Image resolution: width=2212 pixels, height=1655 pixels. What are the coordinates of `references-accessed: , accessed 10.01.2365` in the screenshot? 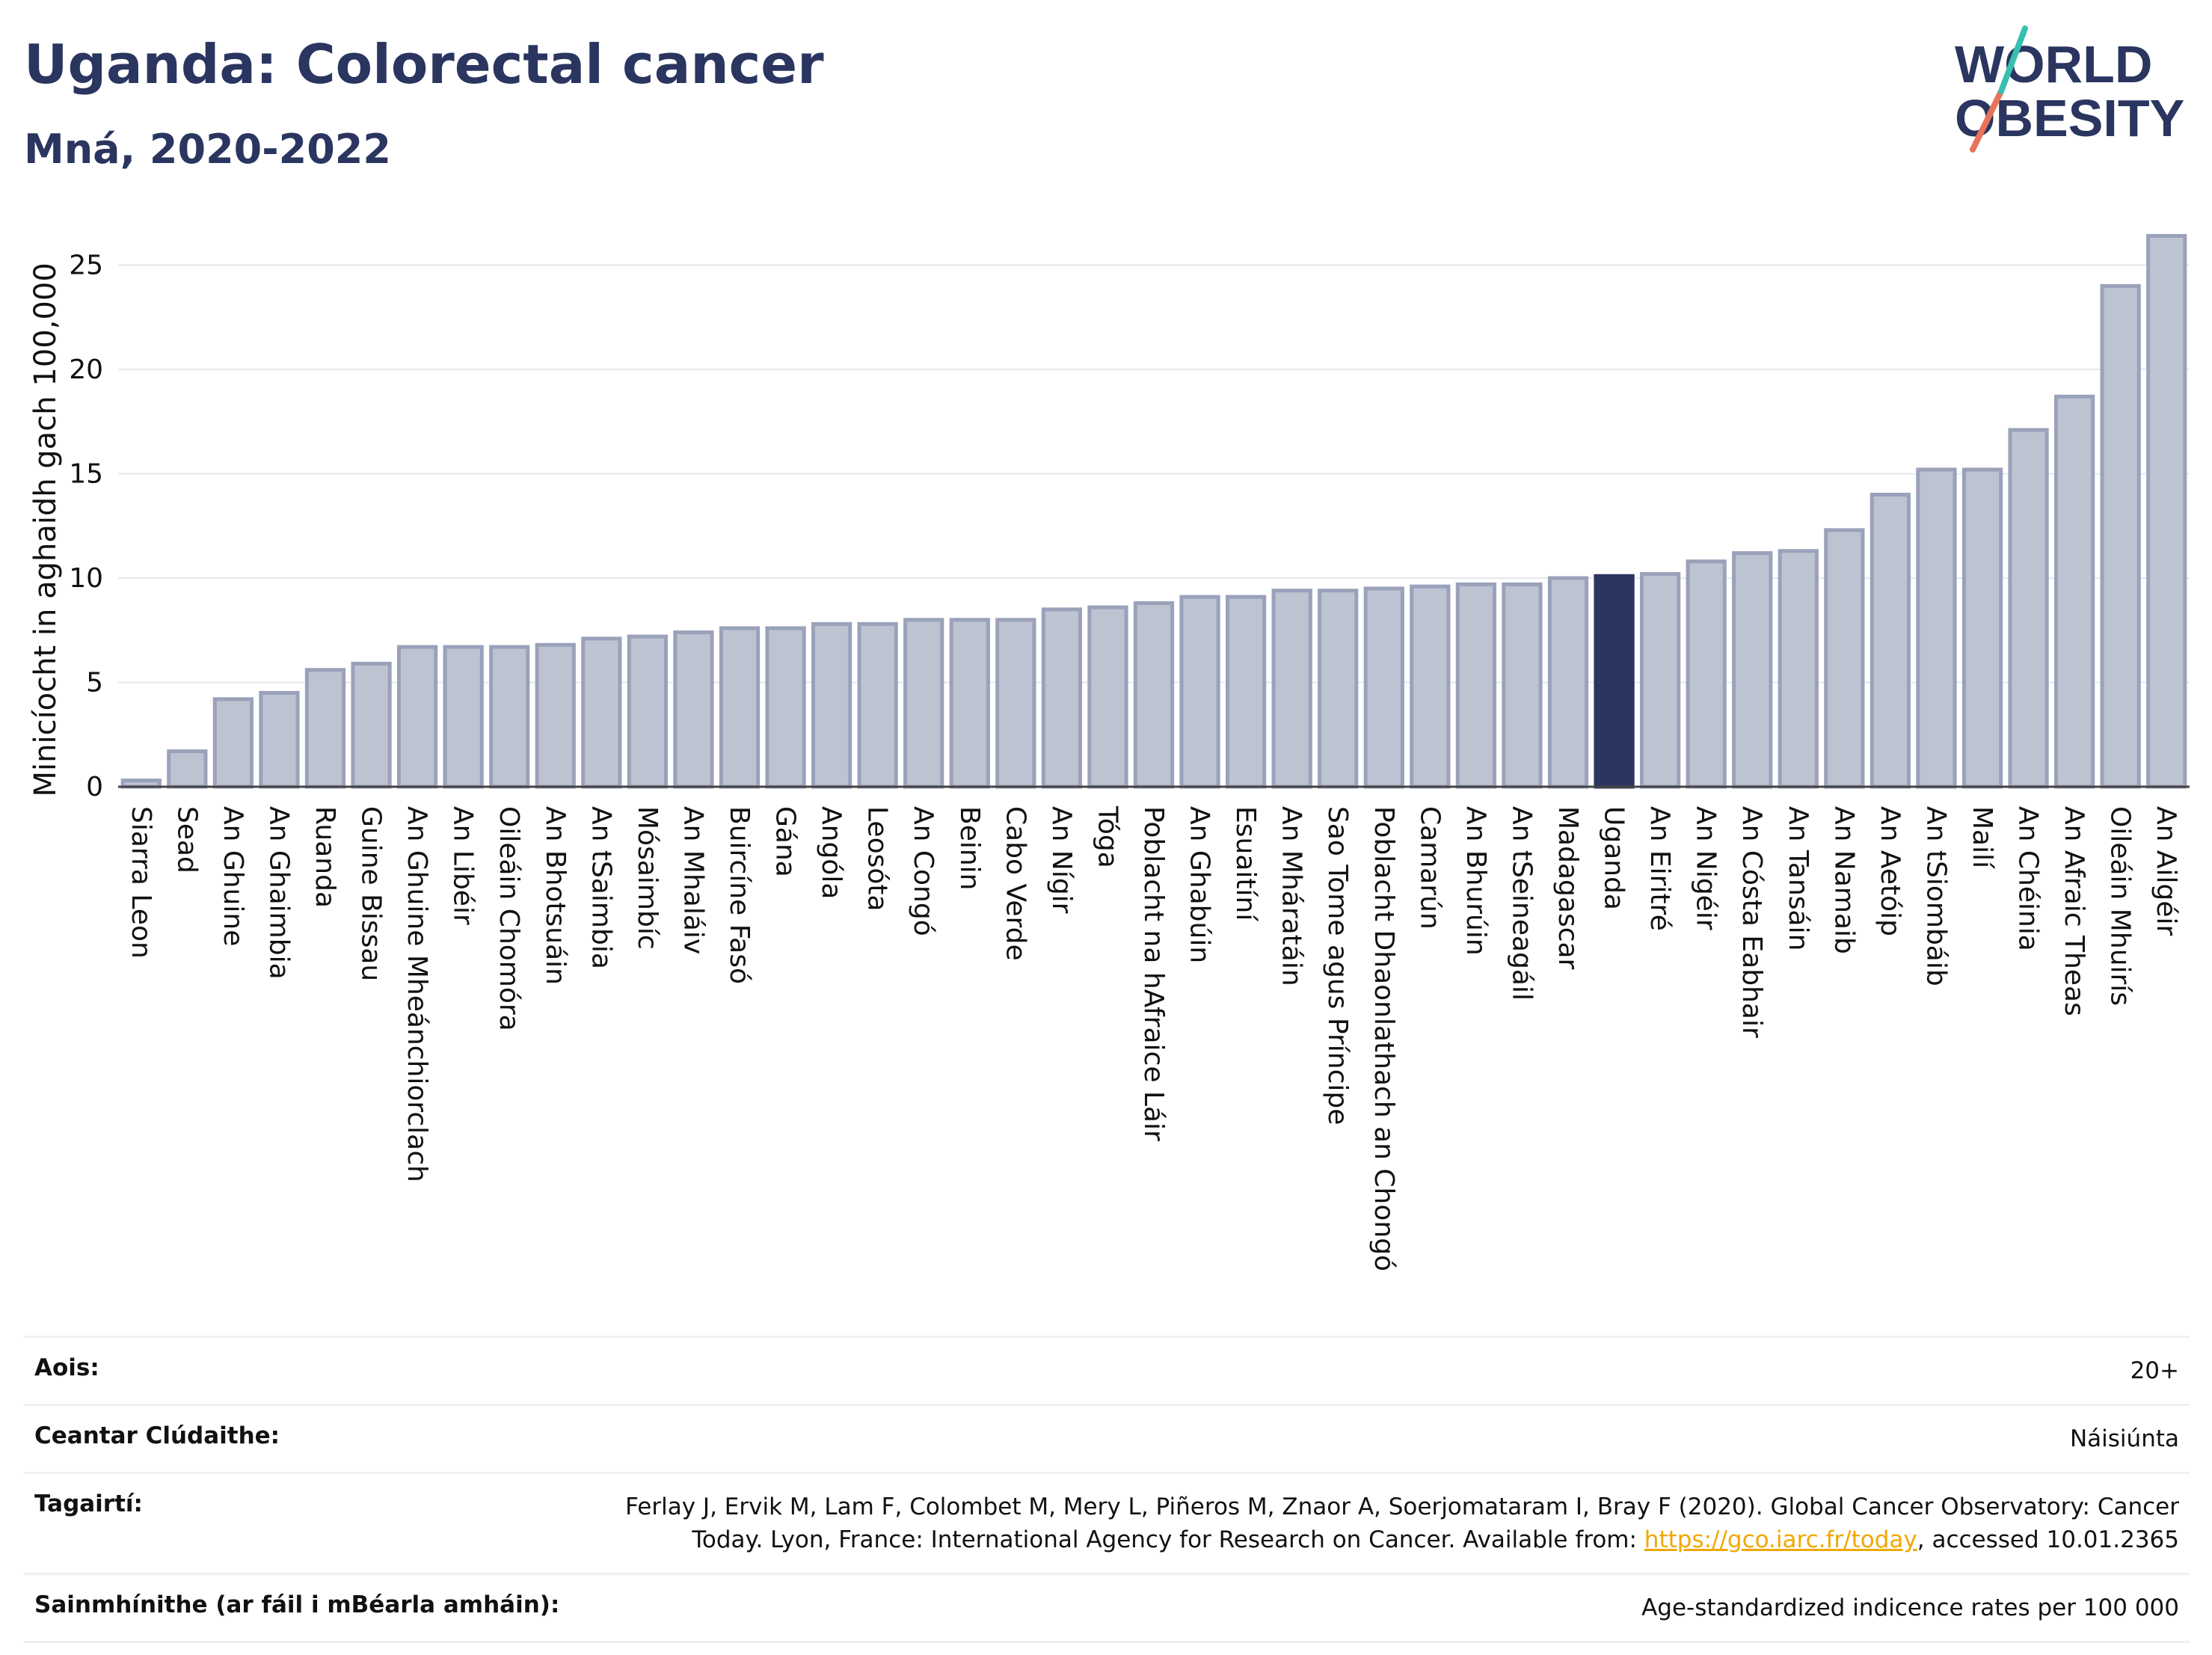 It's located at (2048, 1539).